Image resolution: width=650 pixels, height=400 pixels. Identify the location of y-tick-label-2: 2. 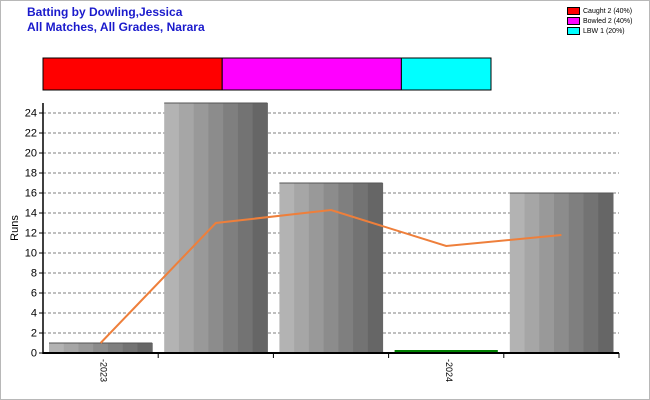
(34, 334).